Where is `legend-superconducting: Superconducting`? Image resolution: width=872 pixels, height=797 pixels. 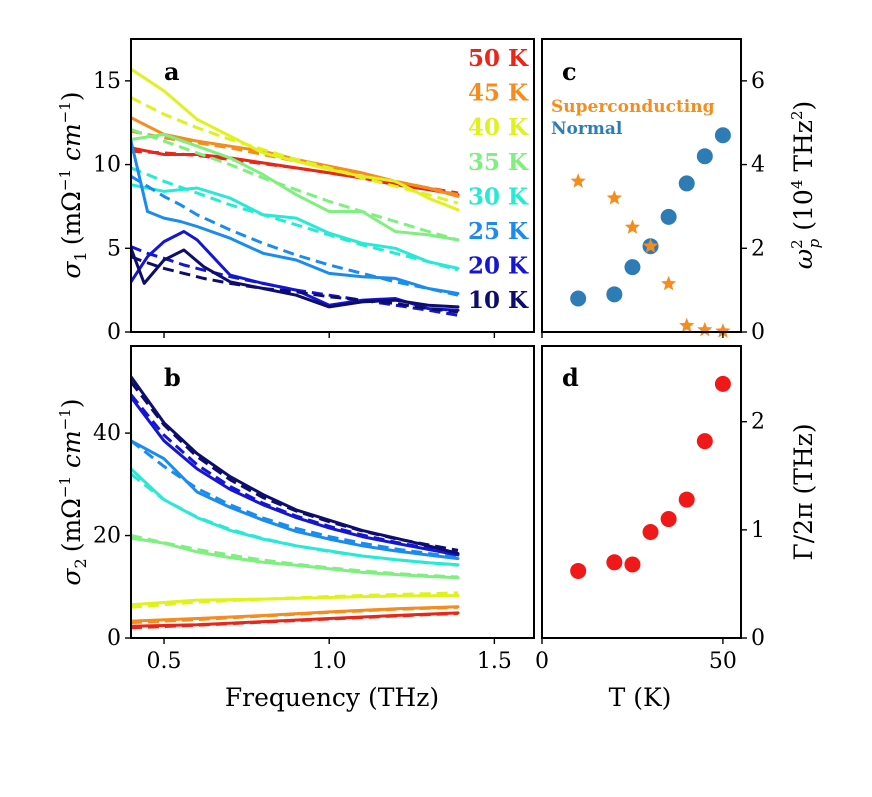 legend-superconducting: Superconducting is located at coordinates (633, 107).